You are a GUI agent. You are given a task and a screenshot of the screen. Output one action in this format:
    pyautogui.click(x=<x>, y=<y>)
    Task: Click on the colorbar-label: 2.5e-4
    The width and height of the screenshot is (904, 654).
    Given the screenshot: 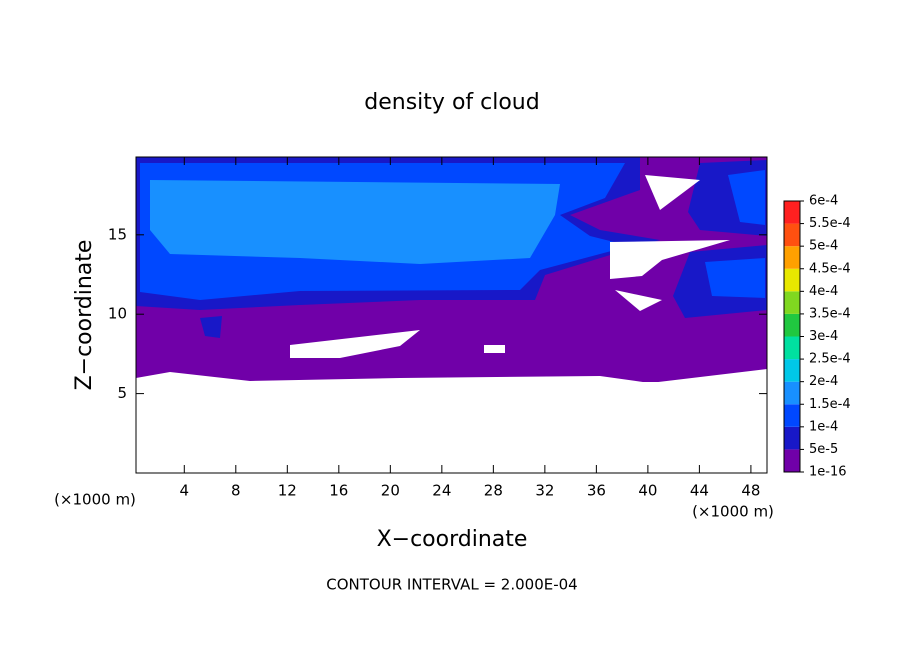 What is the action you would take?
    pyautogui.click(x=830, y=359)
    